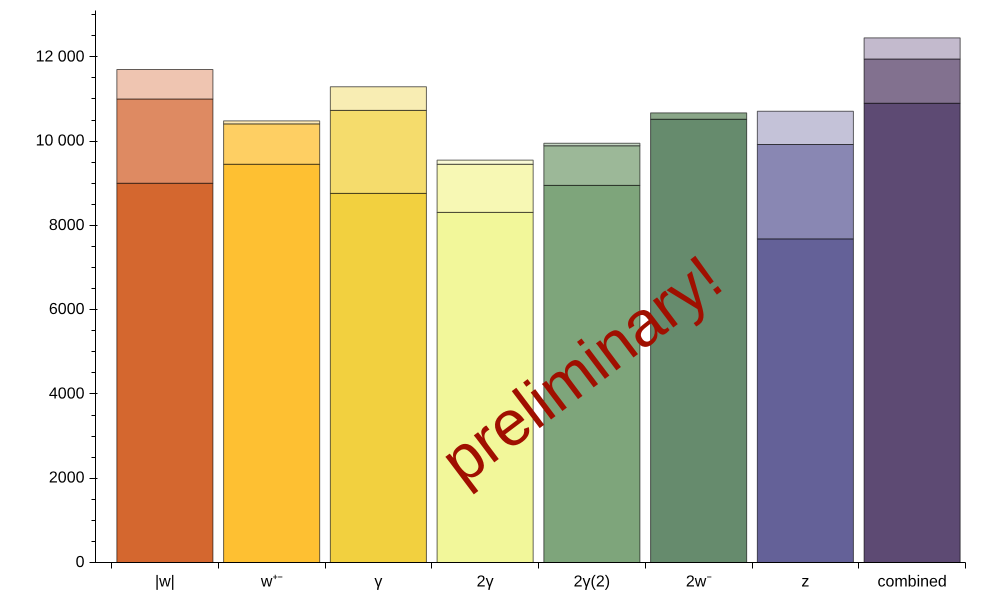 This screenshot has width=985, height=593. I want to click on x-tick-label: w⁺⁻, so click(271, 582).